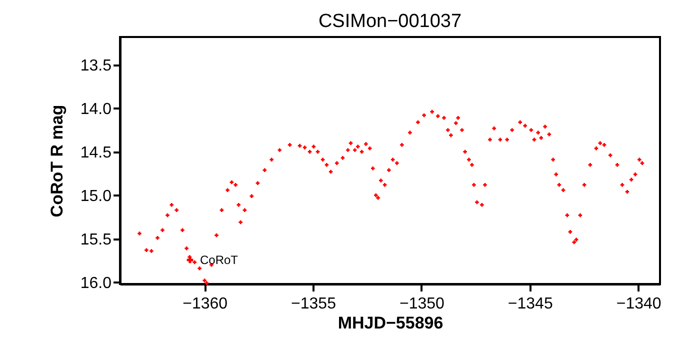  Describe the element at coordinates (96, 239) in the screenshot. I see `y-tick-label: 15.5` at that location.